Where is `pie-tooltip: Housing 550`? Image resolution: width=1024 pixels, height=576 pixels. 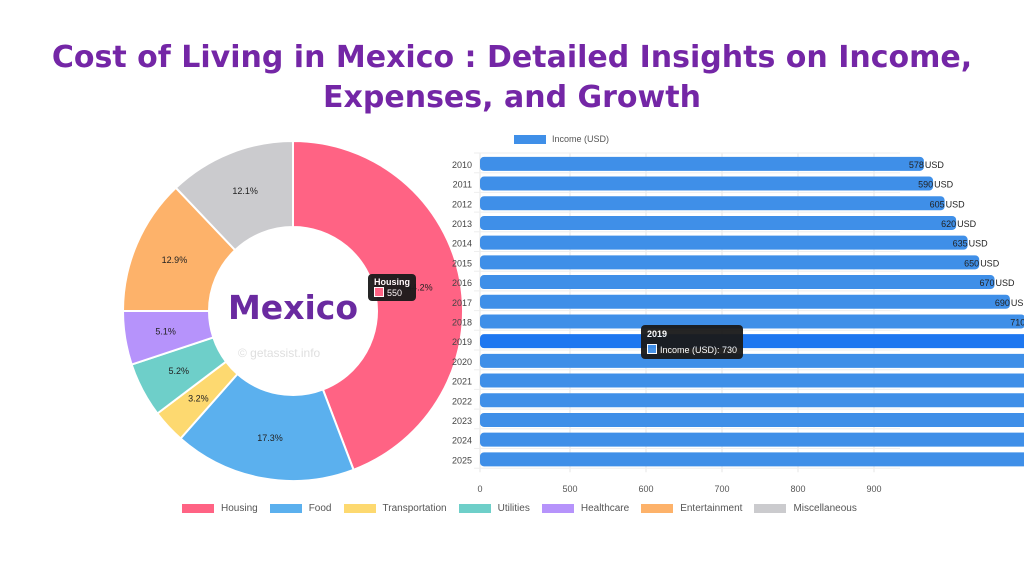
pie-tooltip: Housing 550 is located at coordinates (392, 287).